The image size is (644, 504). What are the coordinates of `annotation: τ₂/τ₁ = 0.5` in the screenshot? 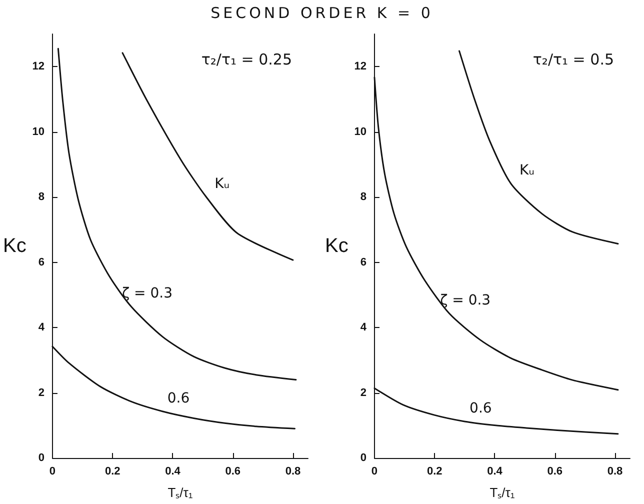 It's located at (573, 59).